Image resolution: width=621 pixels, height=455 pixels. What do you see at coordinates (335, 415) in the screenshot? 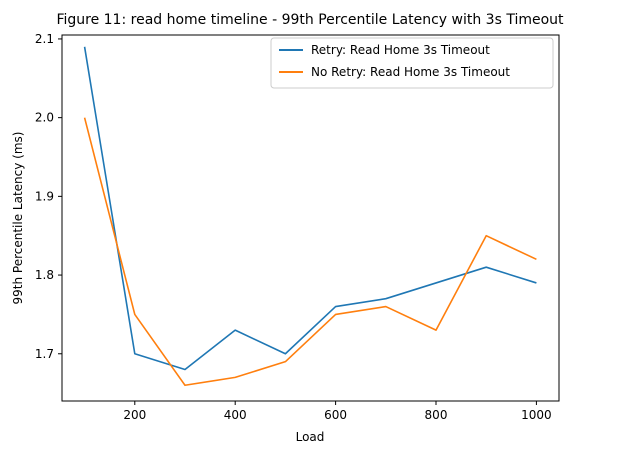
I see `x-tick-label: 600` at bounding box center [335, 415].